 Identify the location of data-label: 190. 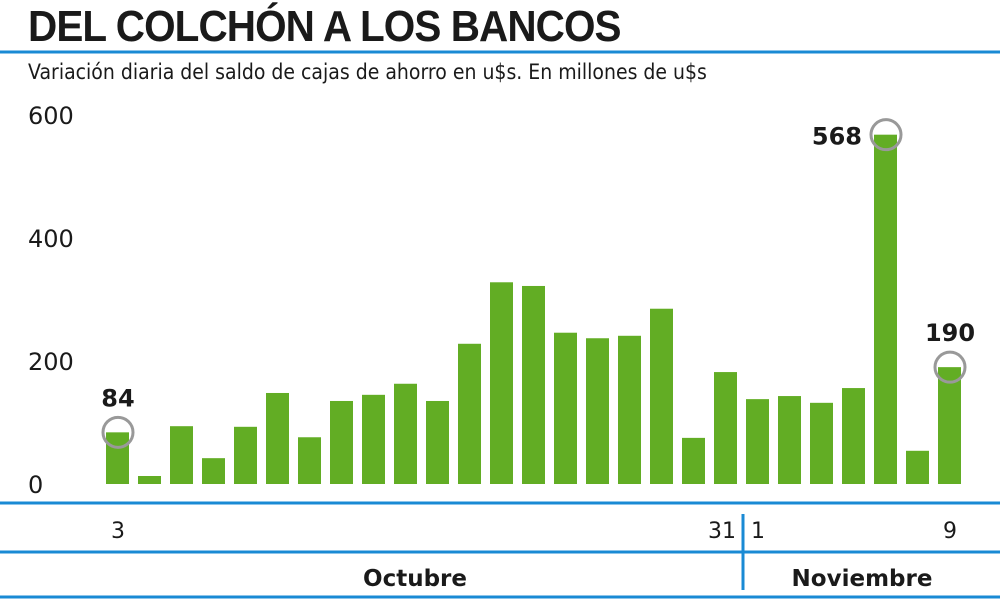
(950, 333).